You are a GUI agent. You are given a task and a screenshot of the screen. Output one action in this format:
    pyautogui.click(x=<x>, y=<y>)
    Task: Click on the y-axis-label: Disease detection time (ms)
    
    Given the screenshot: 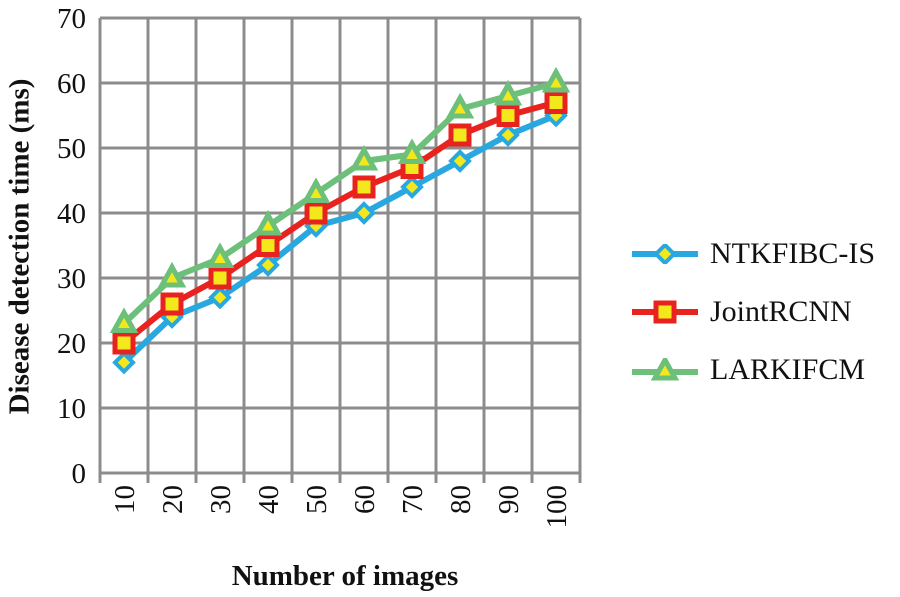 What is the action you would take?
    pyautogui.click(x=19, y=246)
    